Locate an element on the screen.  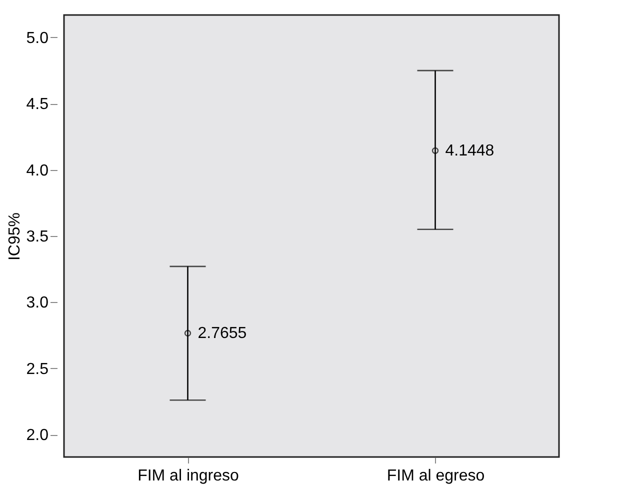
y-tick-label: 5.0 is located at coordinates (37, 38).